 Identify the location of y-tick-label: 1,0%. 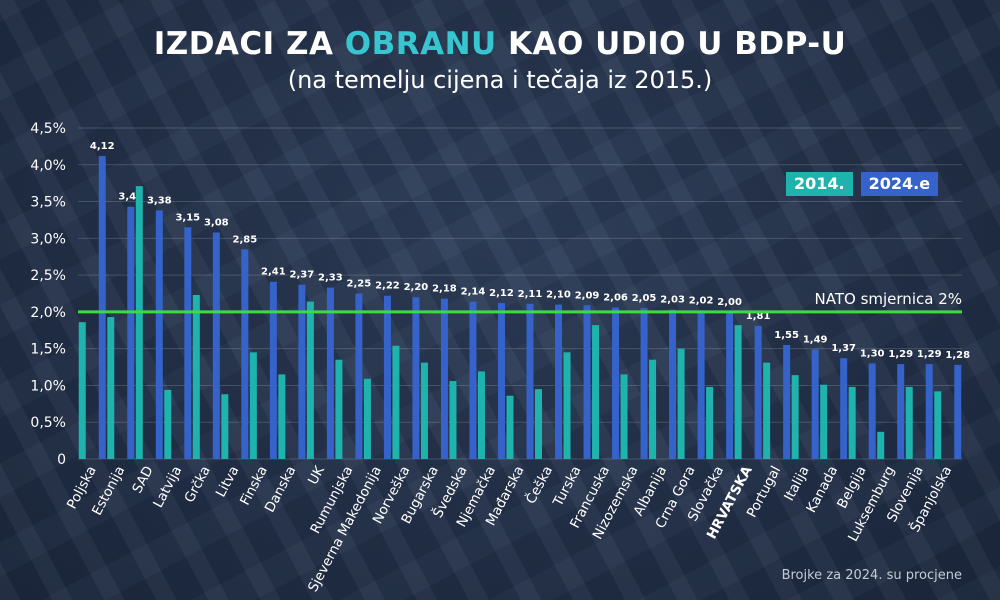
(48, 386).